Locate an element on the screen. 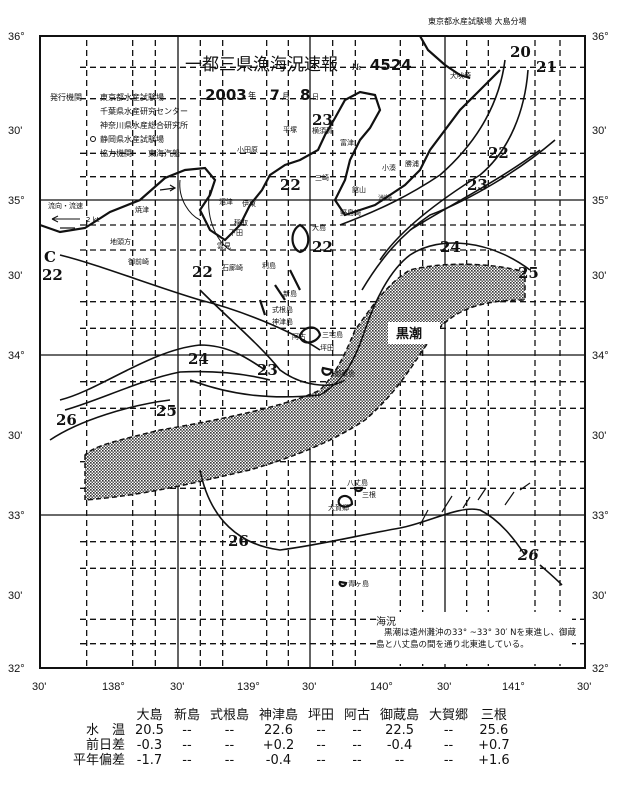 The width and height of the screenshot is (620, 800). place-label: 神津島 is located at coordinates (282, 321).